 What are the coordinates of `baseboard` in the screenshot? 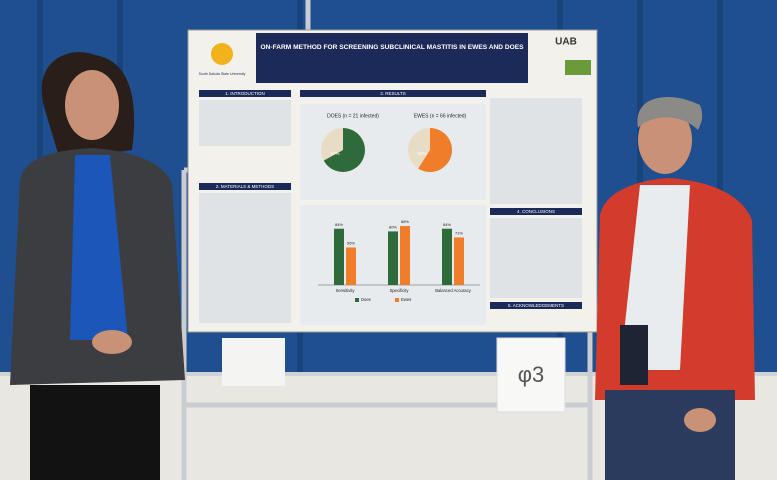 It's located at (388, 374).